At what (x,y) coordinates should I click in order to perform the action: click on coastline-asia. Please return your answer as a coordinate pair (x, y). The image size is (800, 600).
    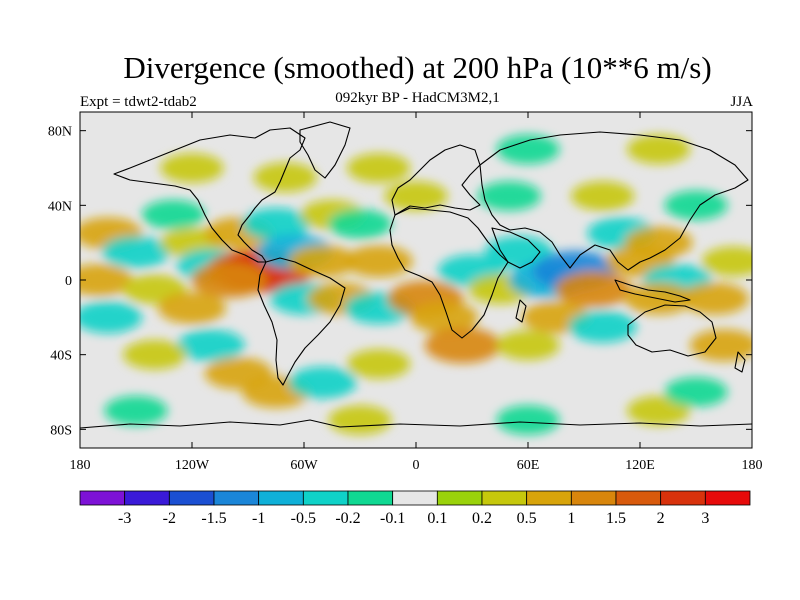
    Looking at the image, I should click on (614, 201).